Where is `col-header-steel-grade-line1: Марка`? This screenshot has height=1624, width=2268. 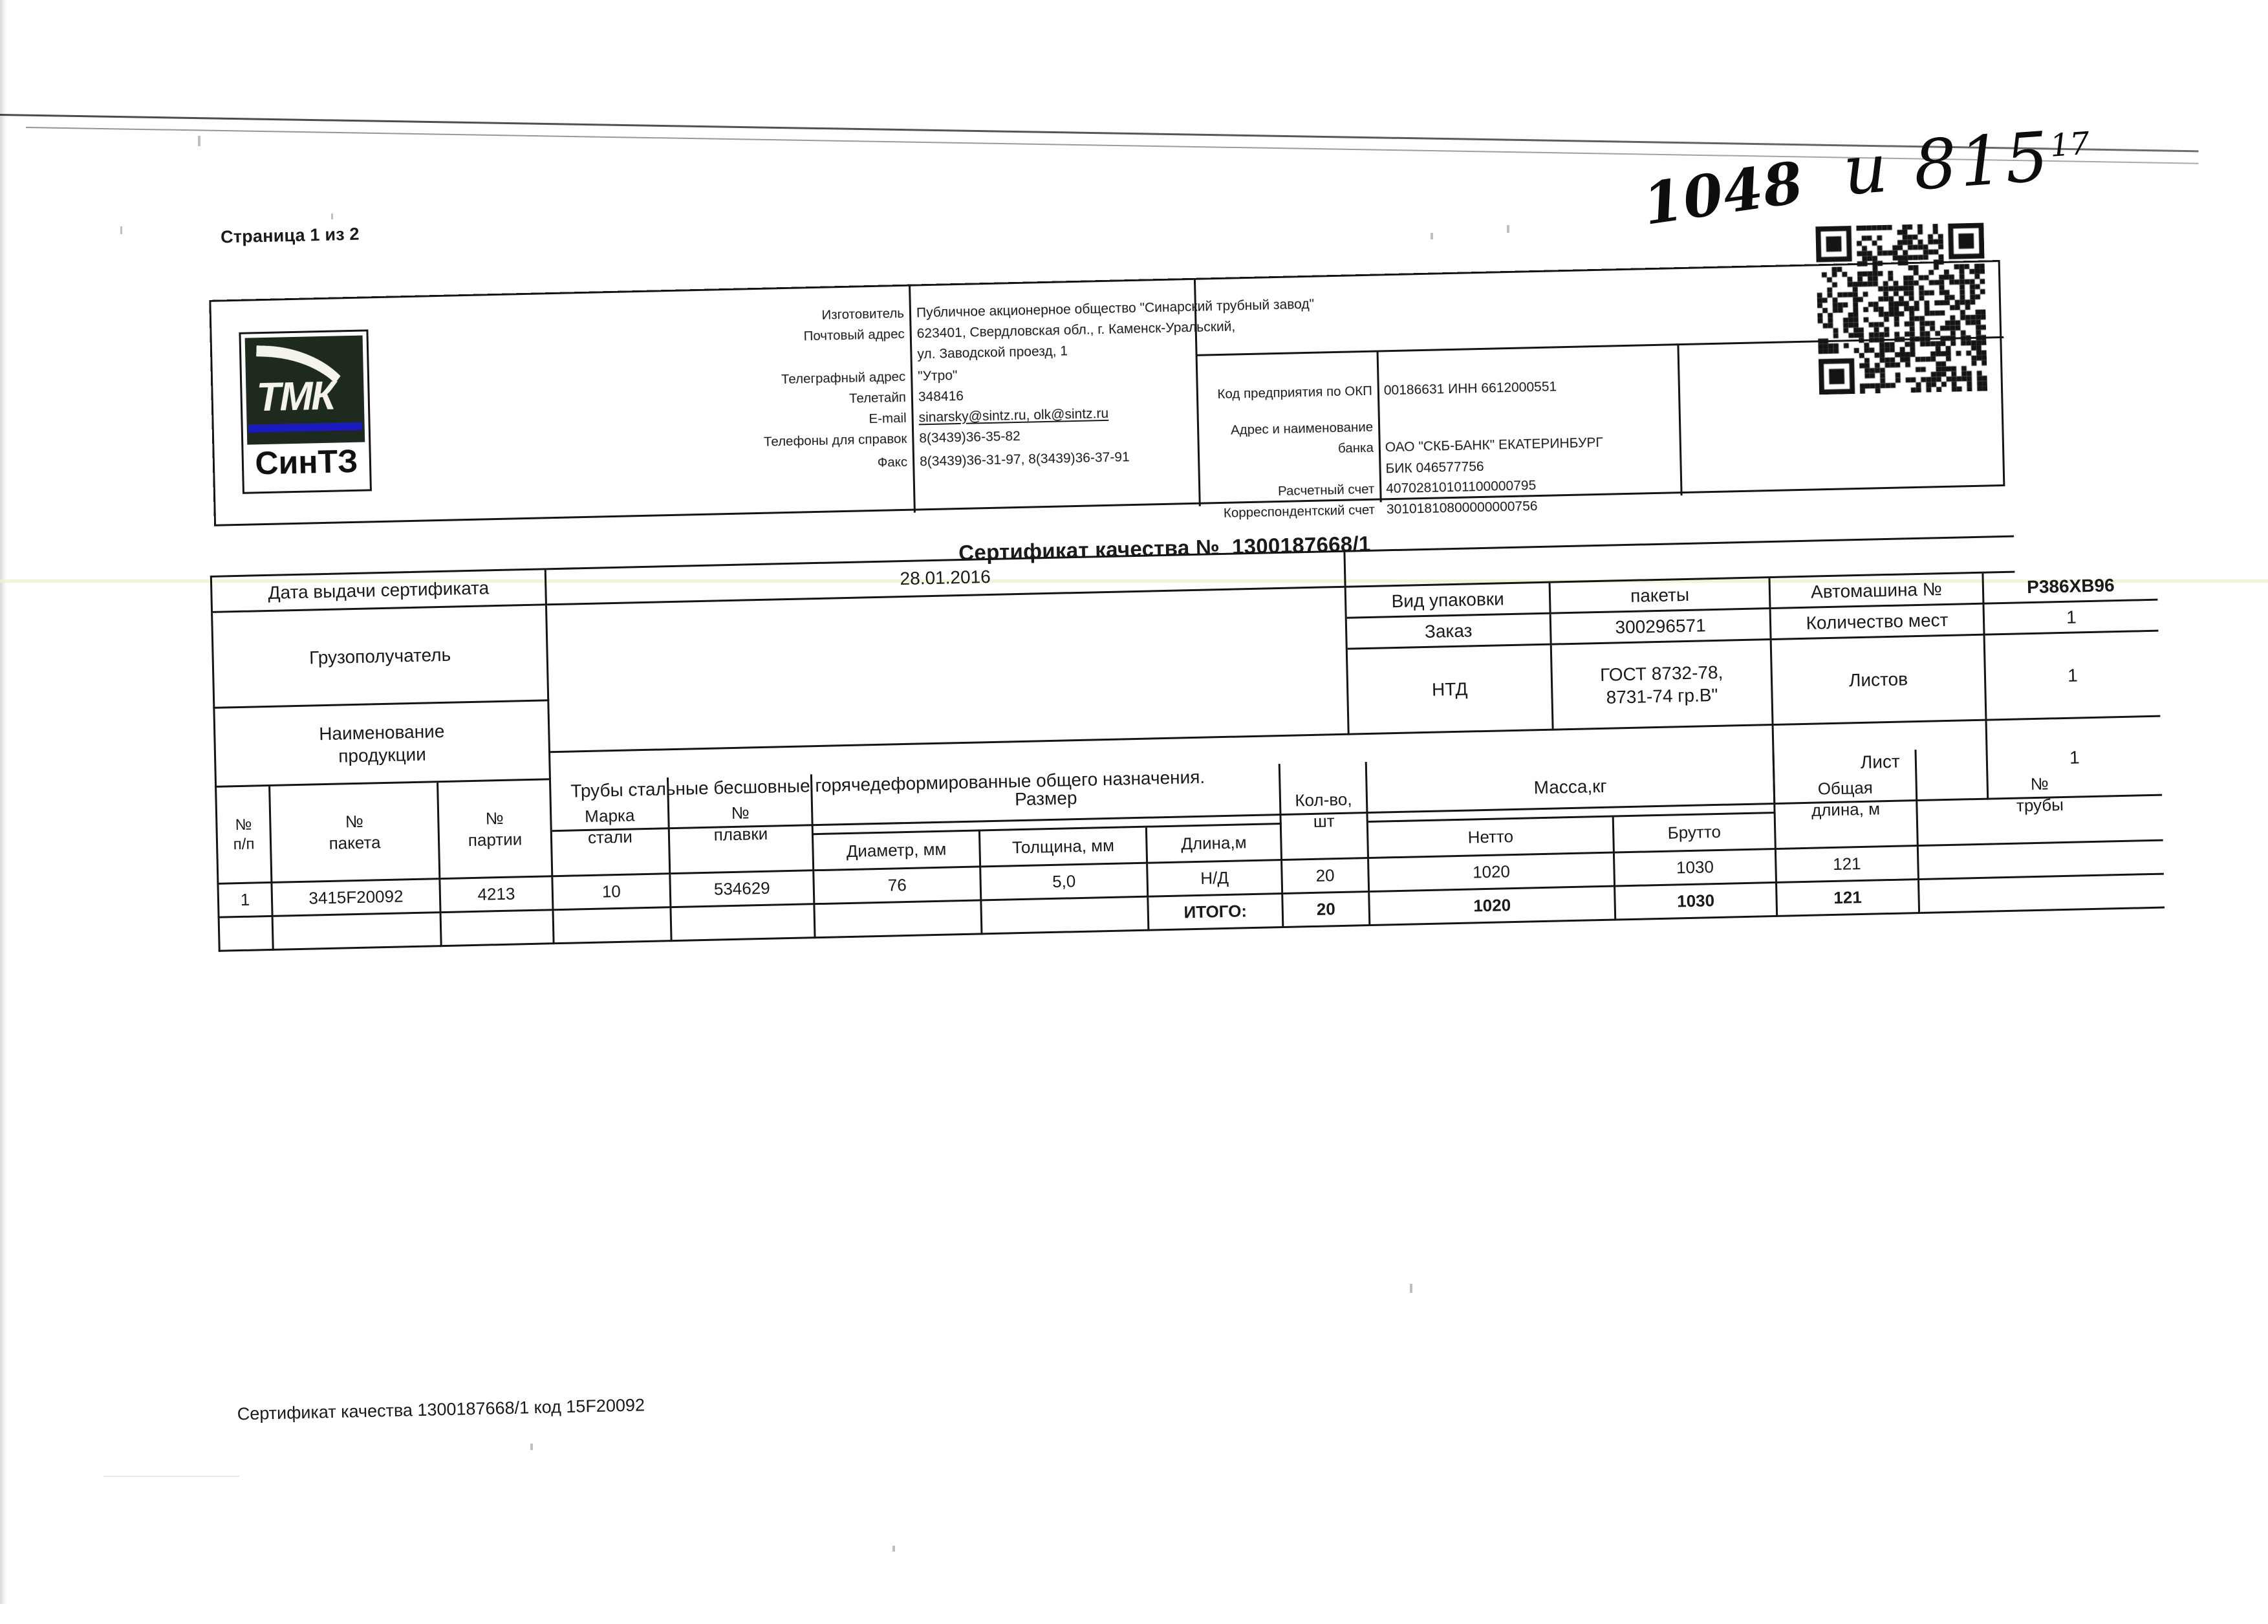 col-header-steel-grade-line1: Марка is located at coordinates (609, 816).